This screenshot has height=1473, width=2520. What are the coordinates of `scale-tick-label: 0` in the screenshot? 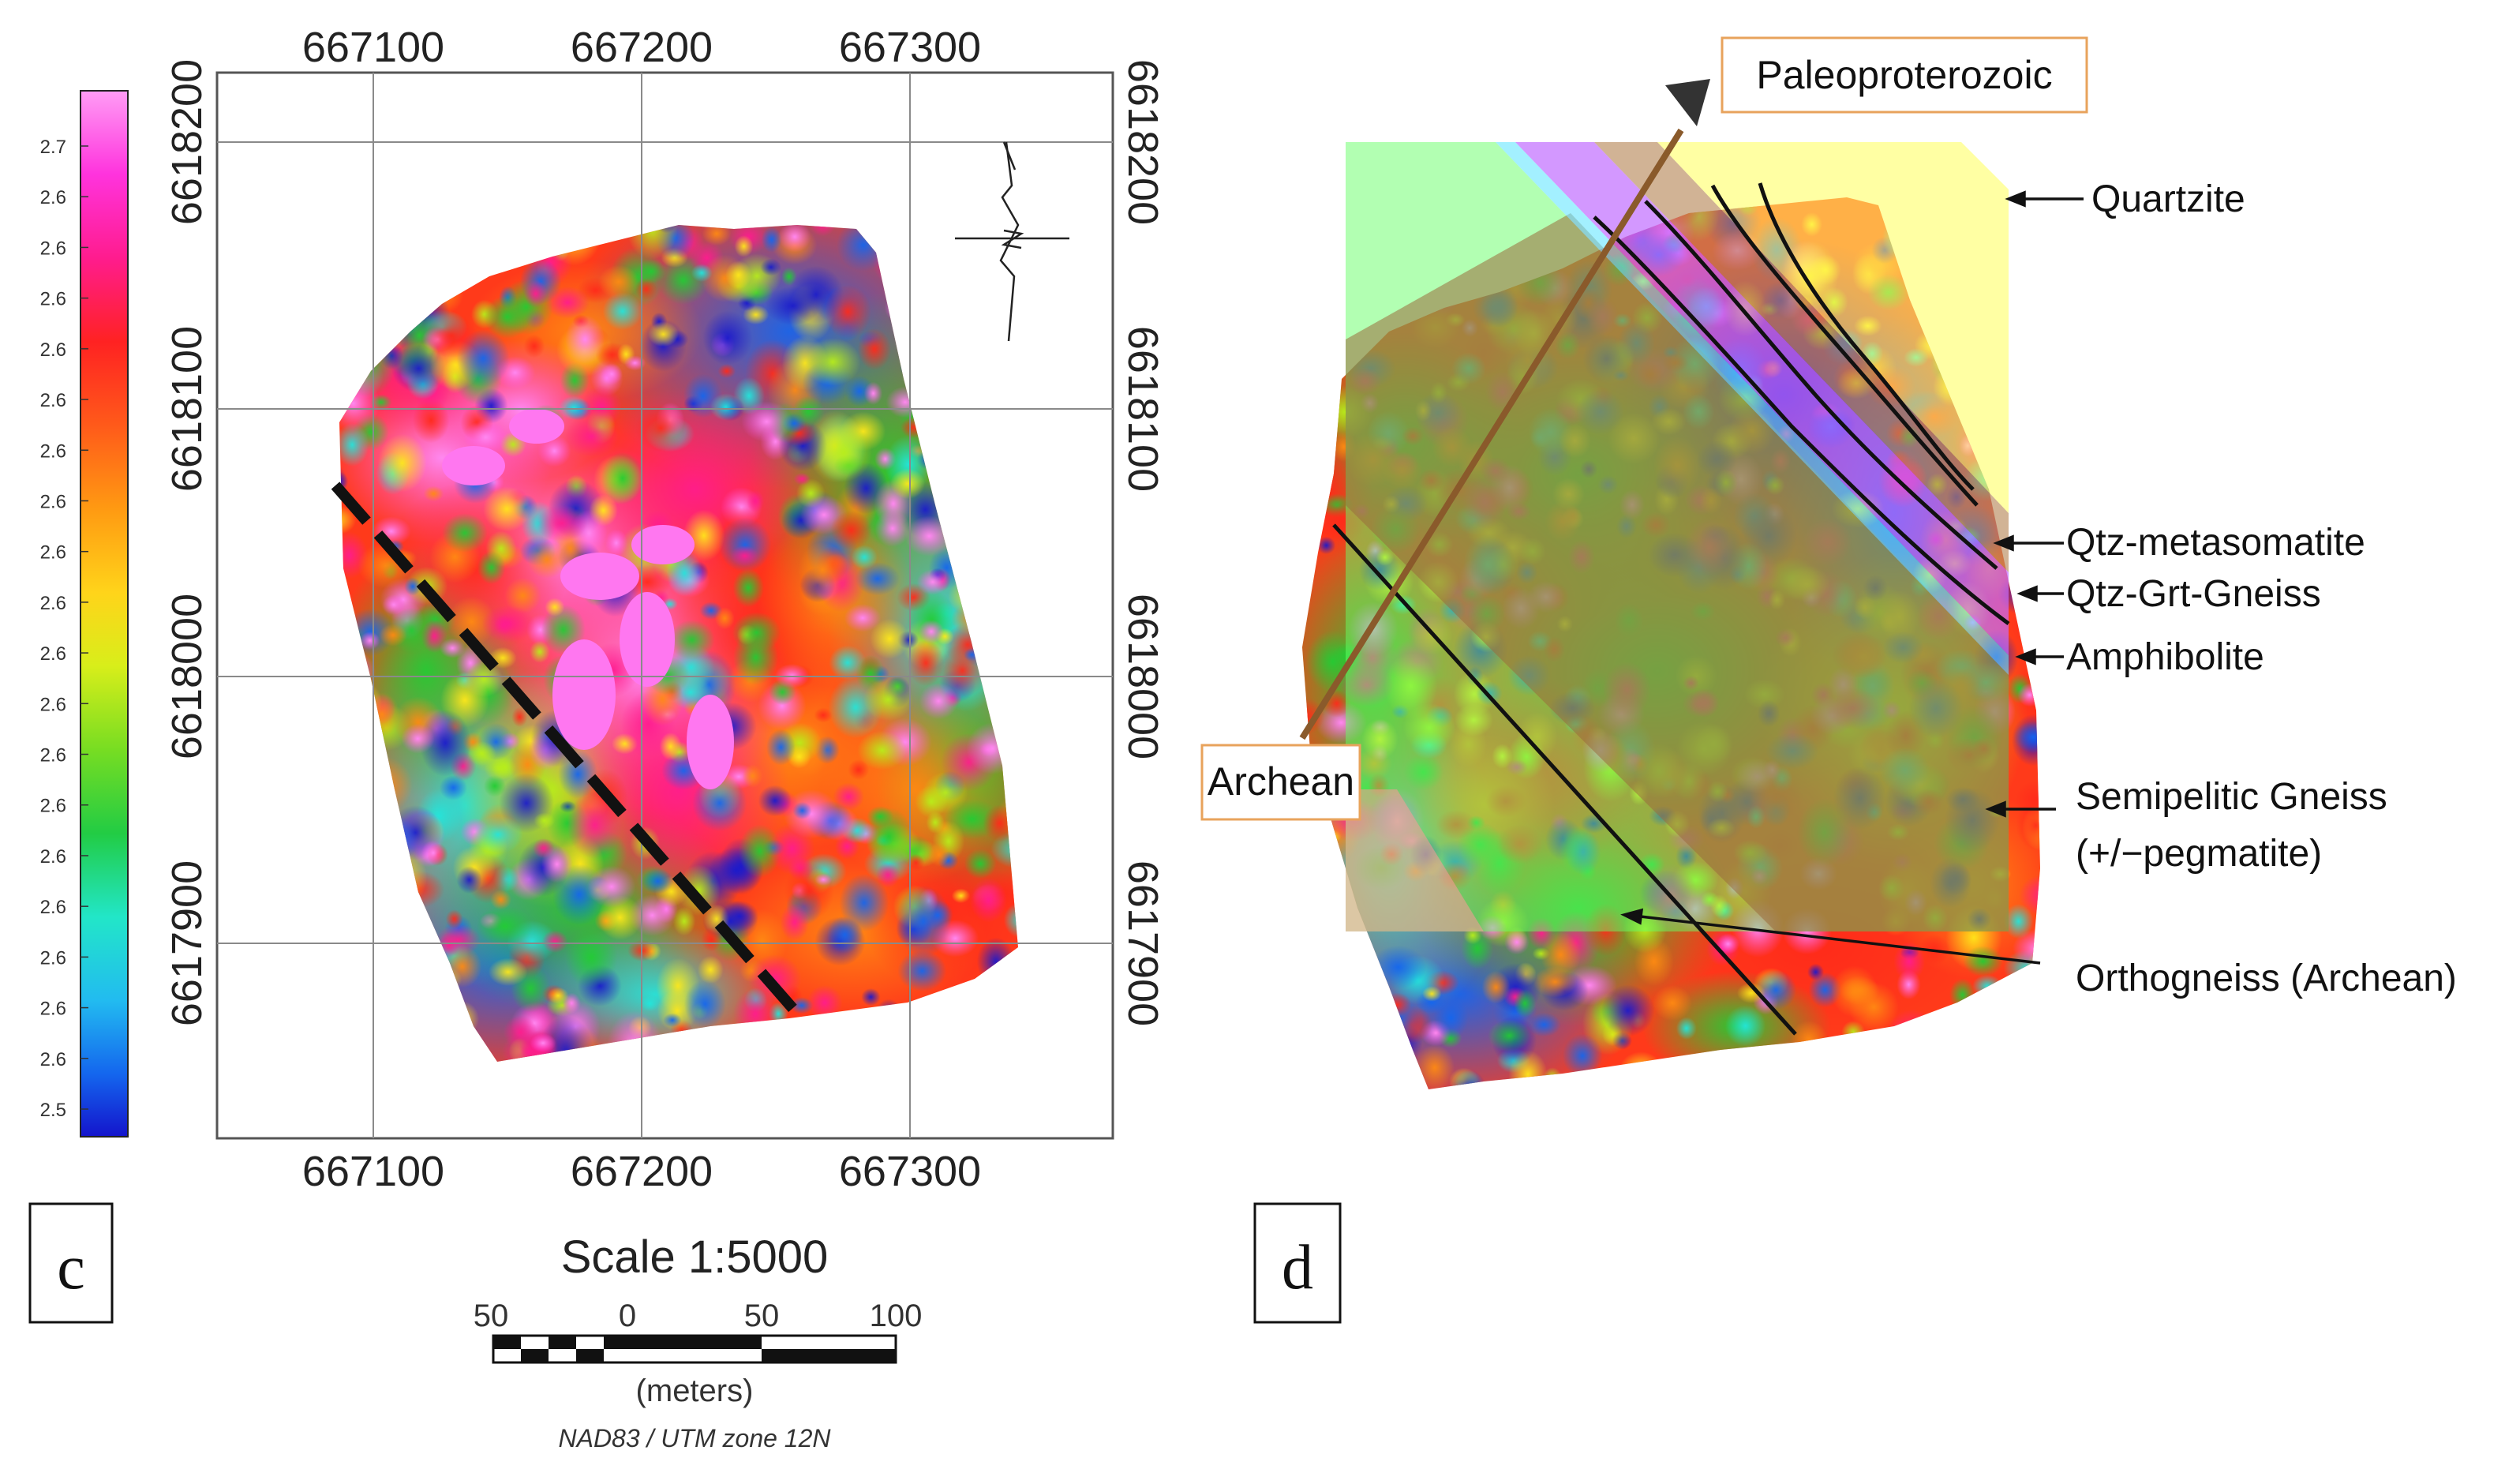 It's located at (627, 1316).